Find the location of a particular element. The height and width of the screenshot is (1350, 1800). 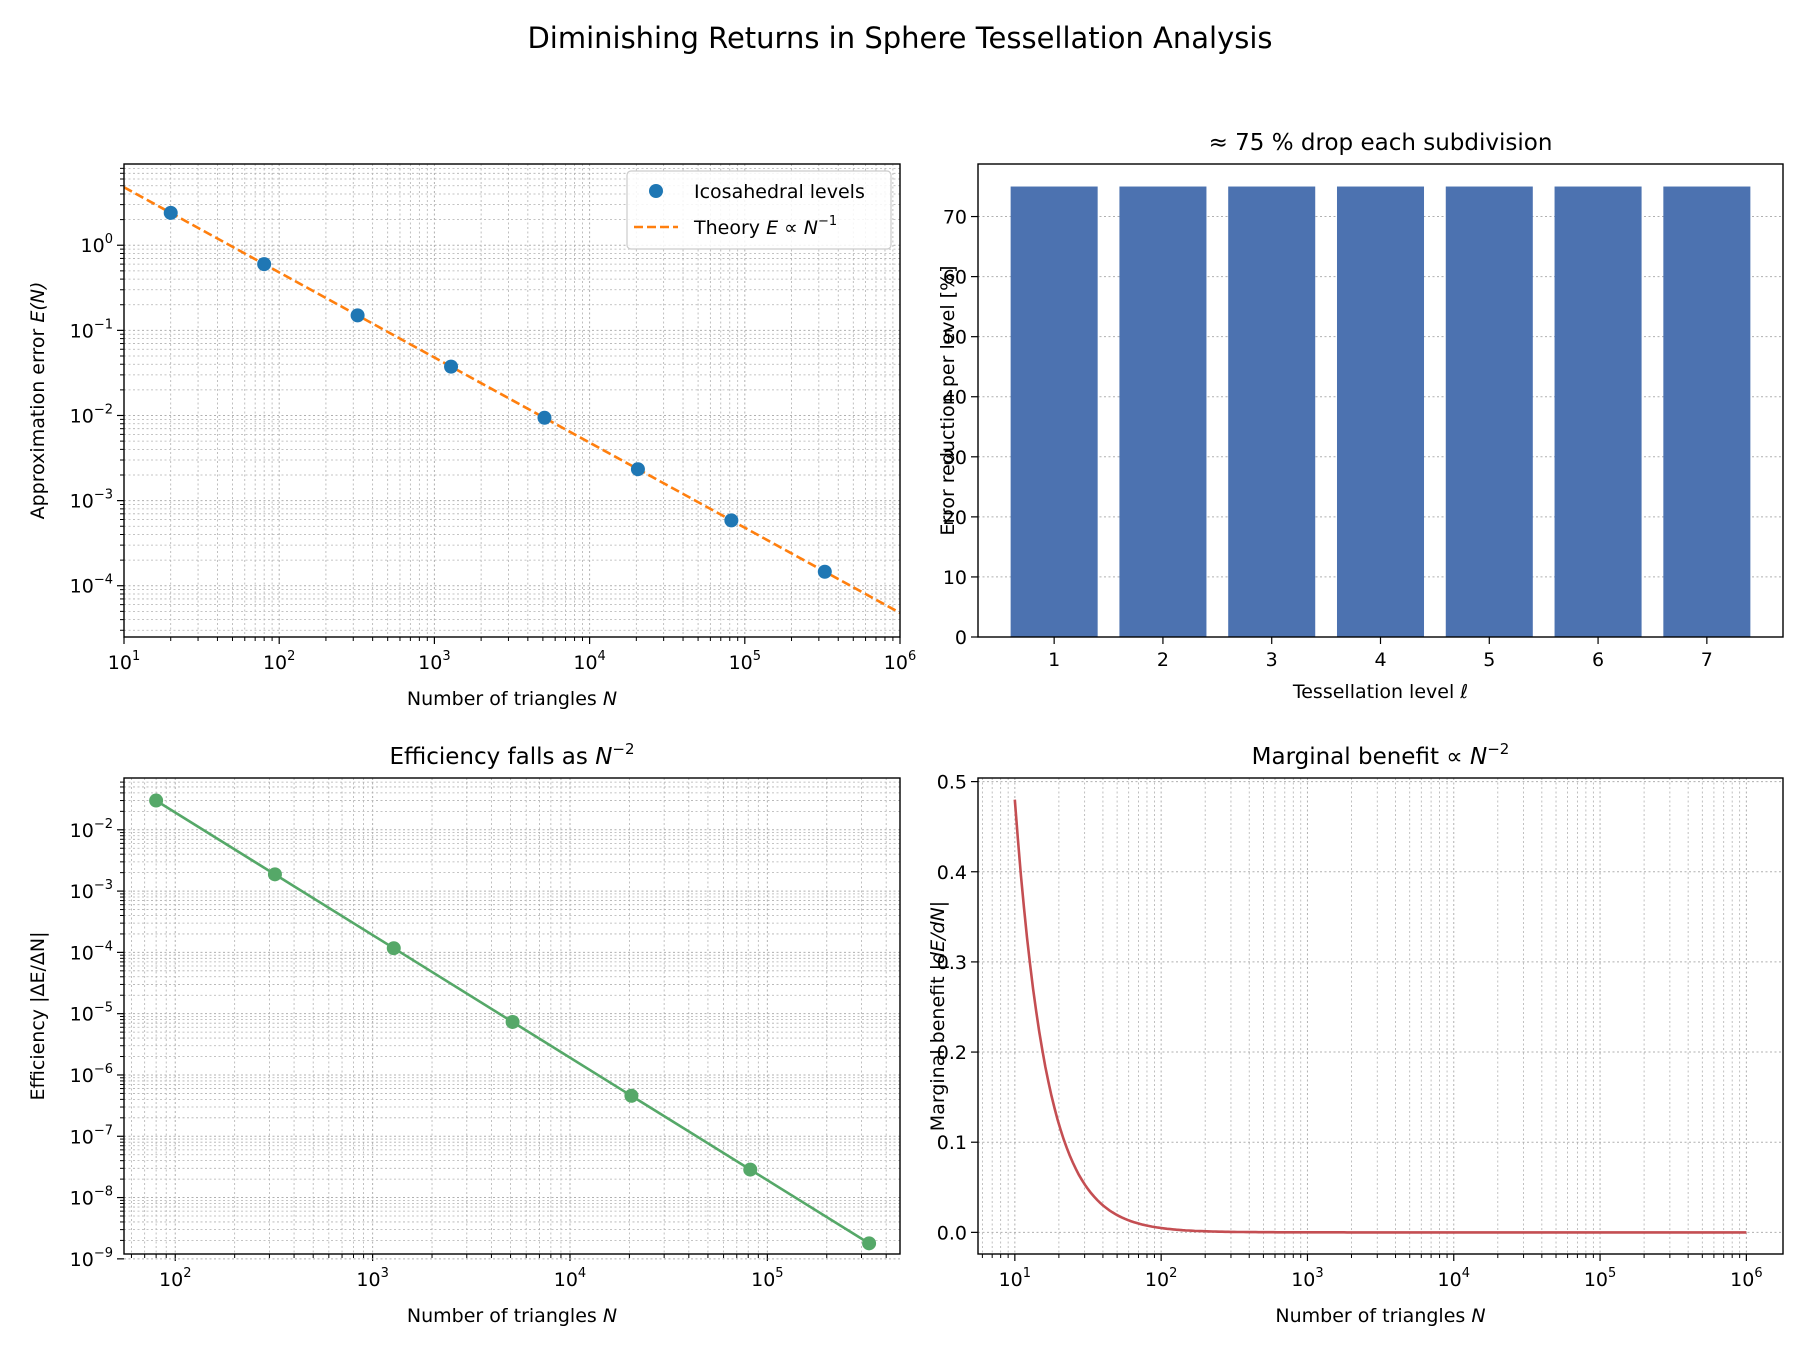

legend-box is located at coordinates (759, 210).